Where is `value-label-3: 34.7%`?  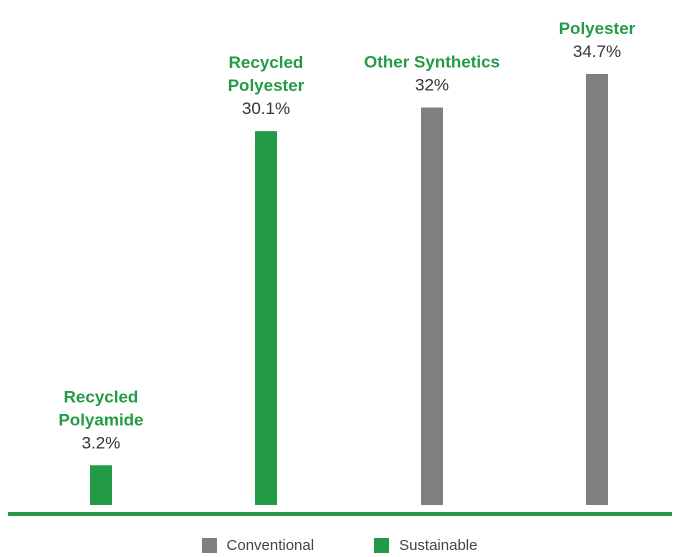
value-label-3: 34.7% is located at coordinates (597, 51).